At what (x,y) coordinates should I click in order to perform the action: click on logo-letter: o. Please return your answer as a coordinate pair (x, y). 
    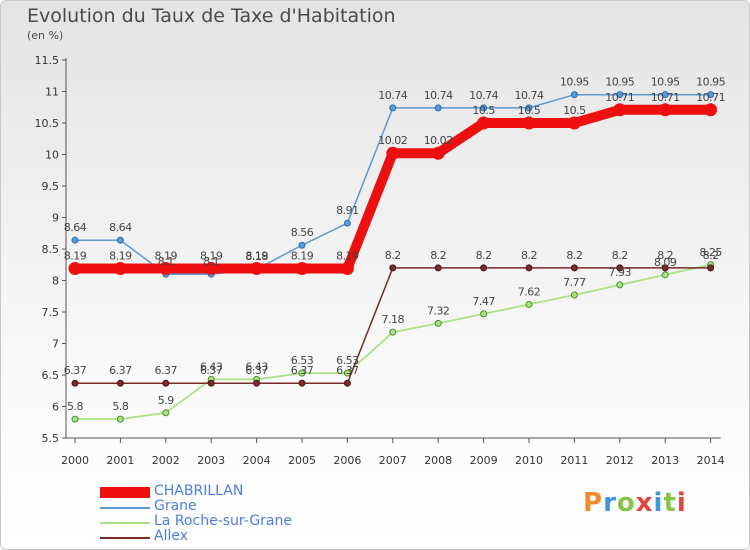
    Looking at the image, I should click on (626, 503).